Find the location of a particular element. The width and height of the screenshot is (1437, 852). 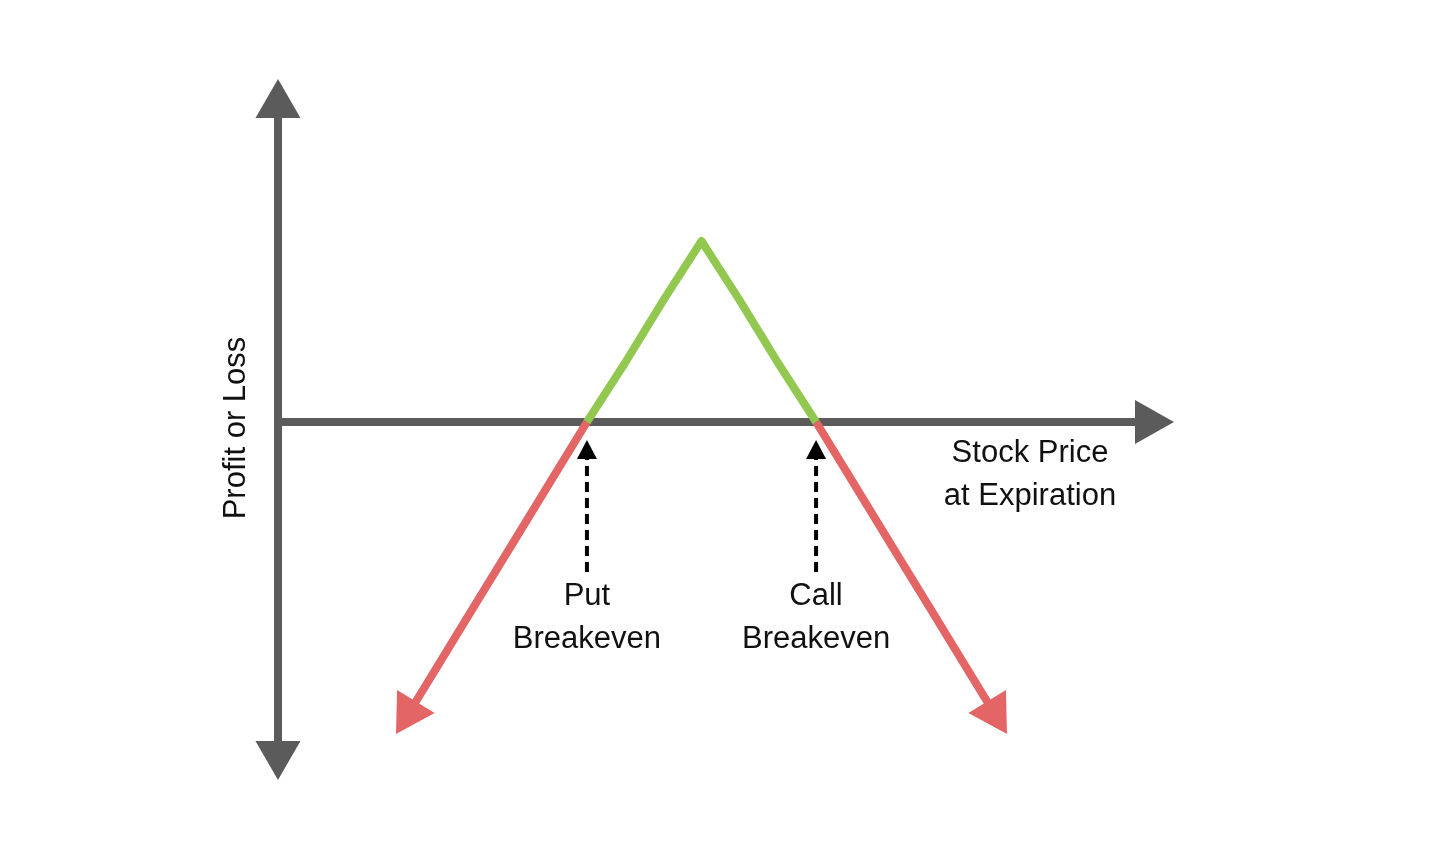

x-axis-title: Stock Price at Expiration is located at coordinates (1030, 473).